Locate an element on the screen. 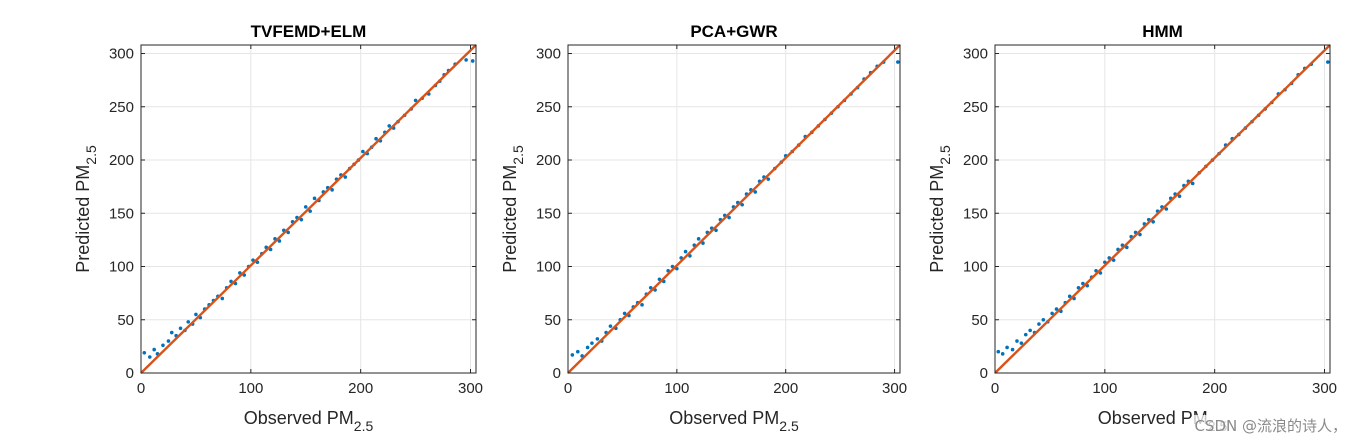  chart-title: TVFEMD+ELM is located at coordinates (309, 31).